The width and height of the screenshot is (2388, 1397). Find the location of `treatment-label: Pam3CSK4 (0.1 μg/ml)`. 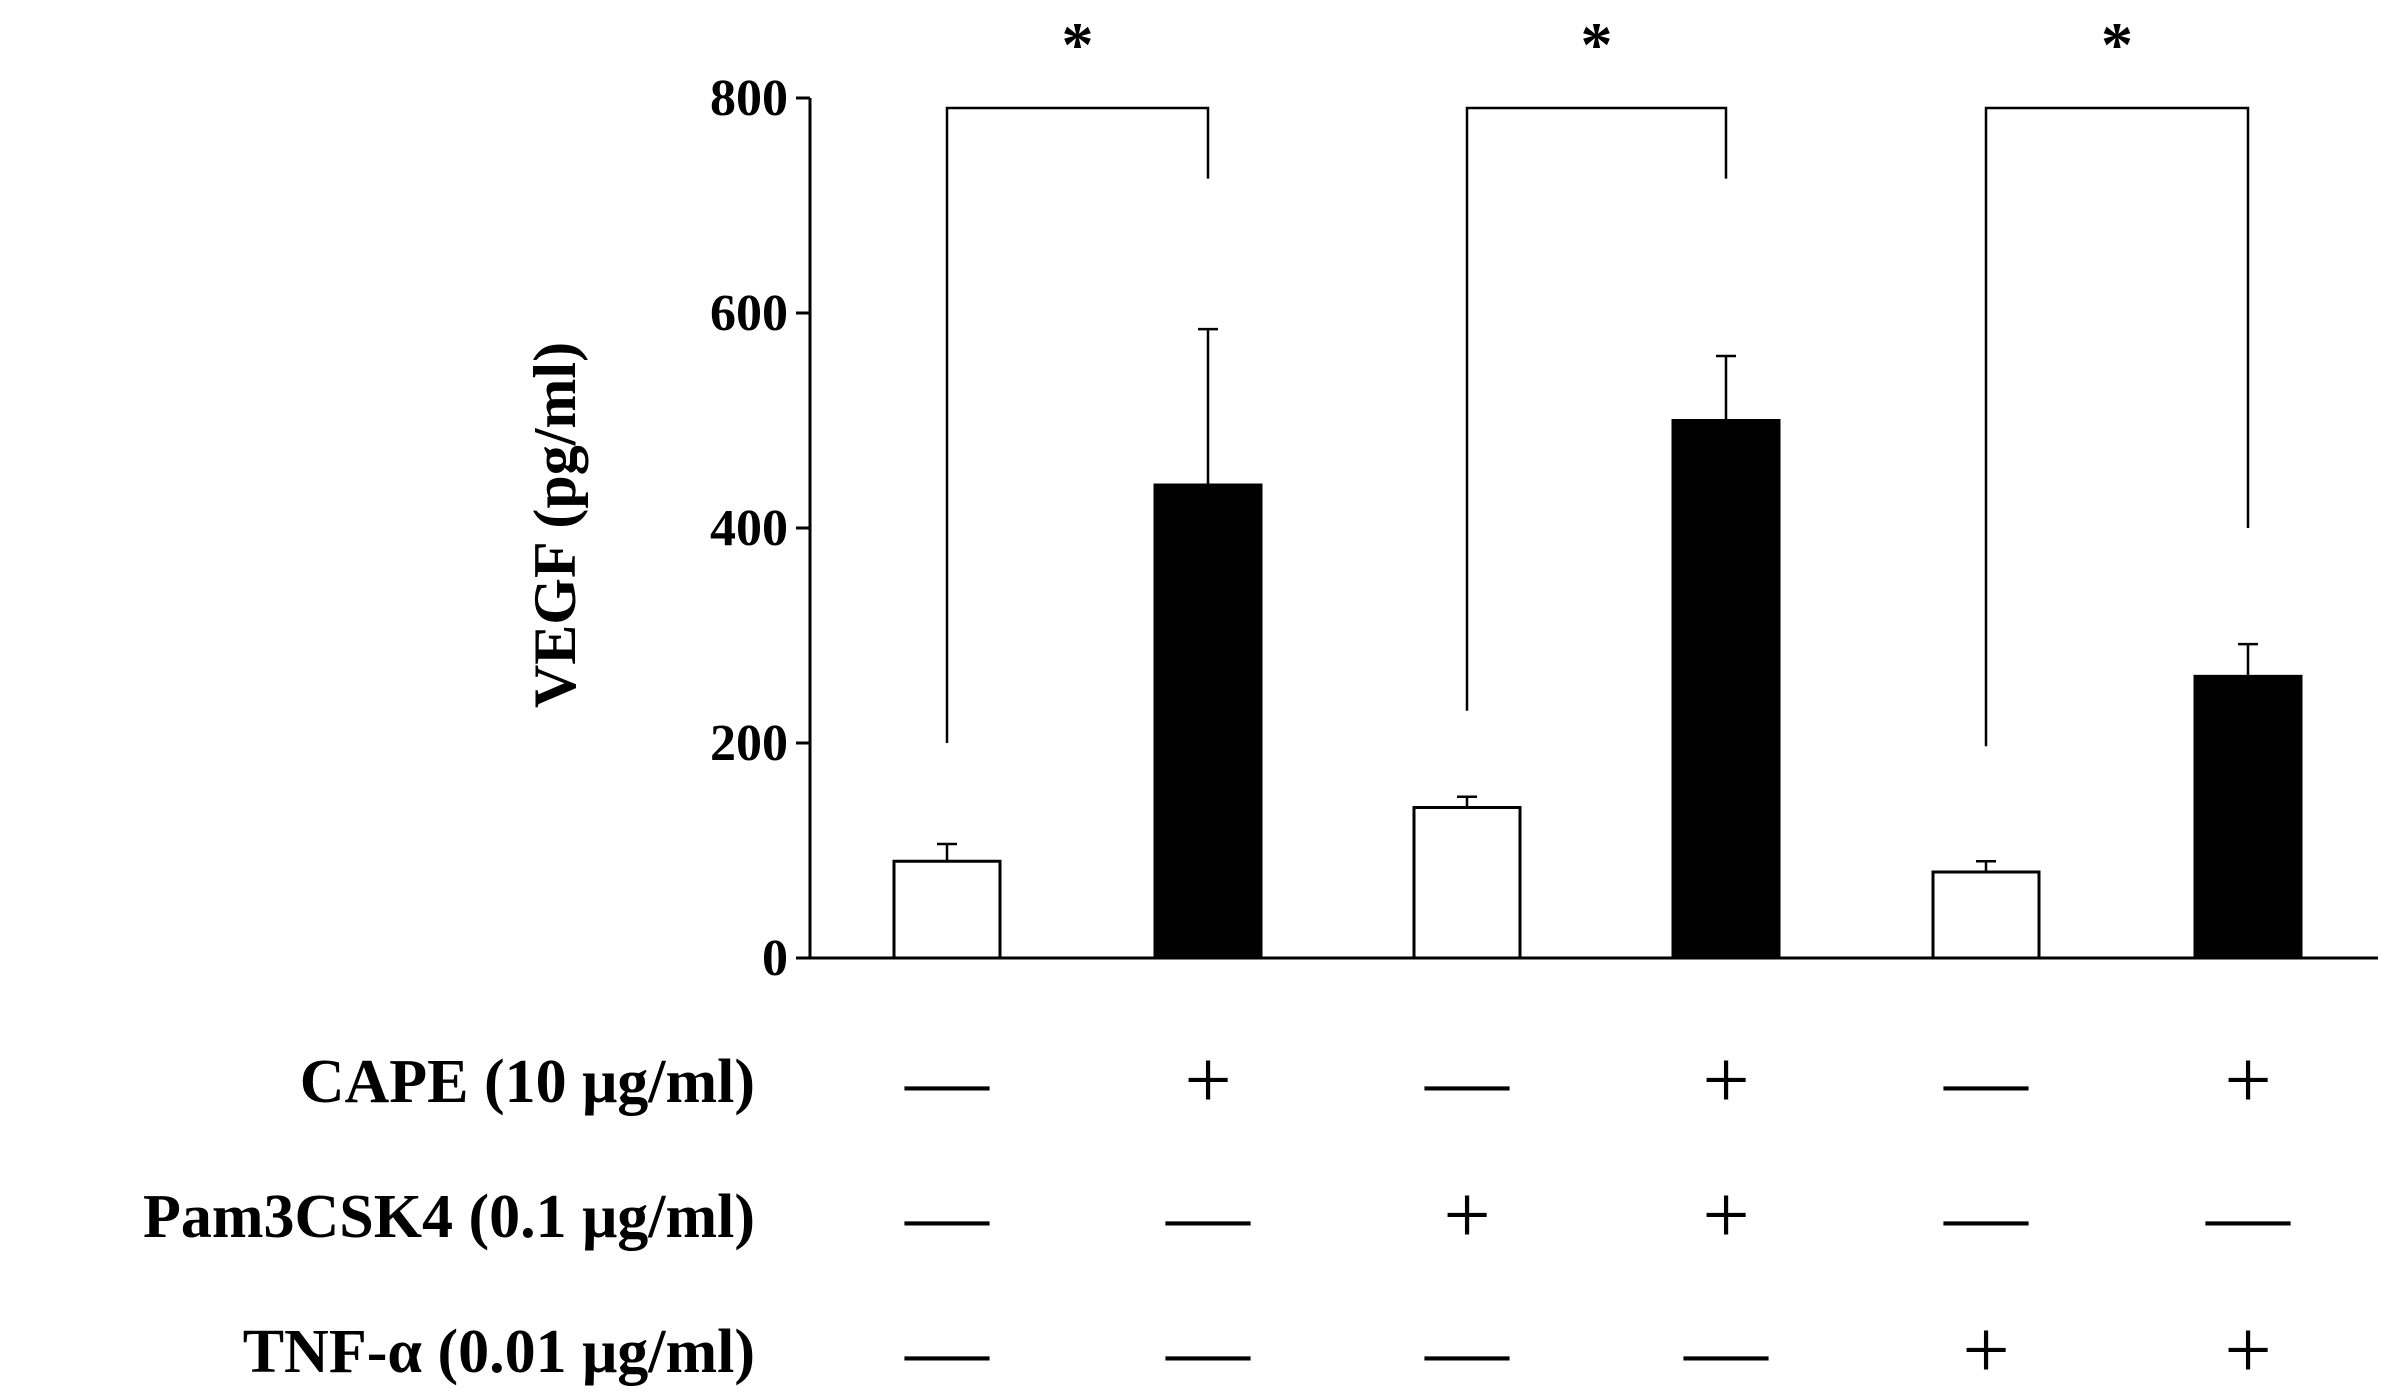

treatment-label: Pam3CSK4 (0.1 μg/ml) is located at coordinates (449, 1217).